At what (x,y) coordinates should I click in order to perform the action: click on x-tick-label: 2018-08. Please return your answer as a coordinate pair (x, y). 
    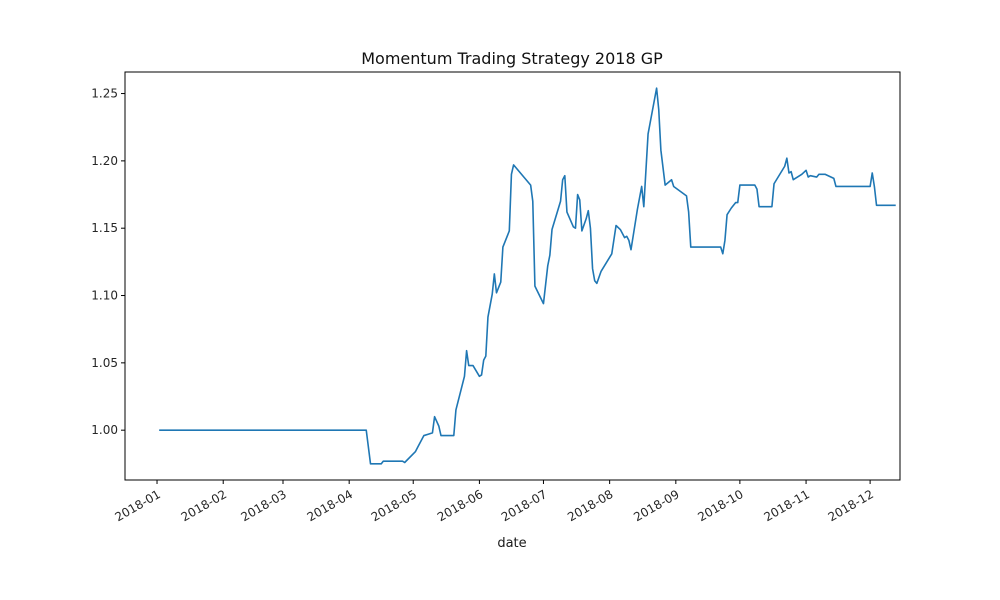
    Looking at the image, I should click on (590, 505).